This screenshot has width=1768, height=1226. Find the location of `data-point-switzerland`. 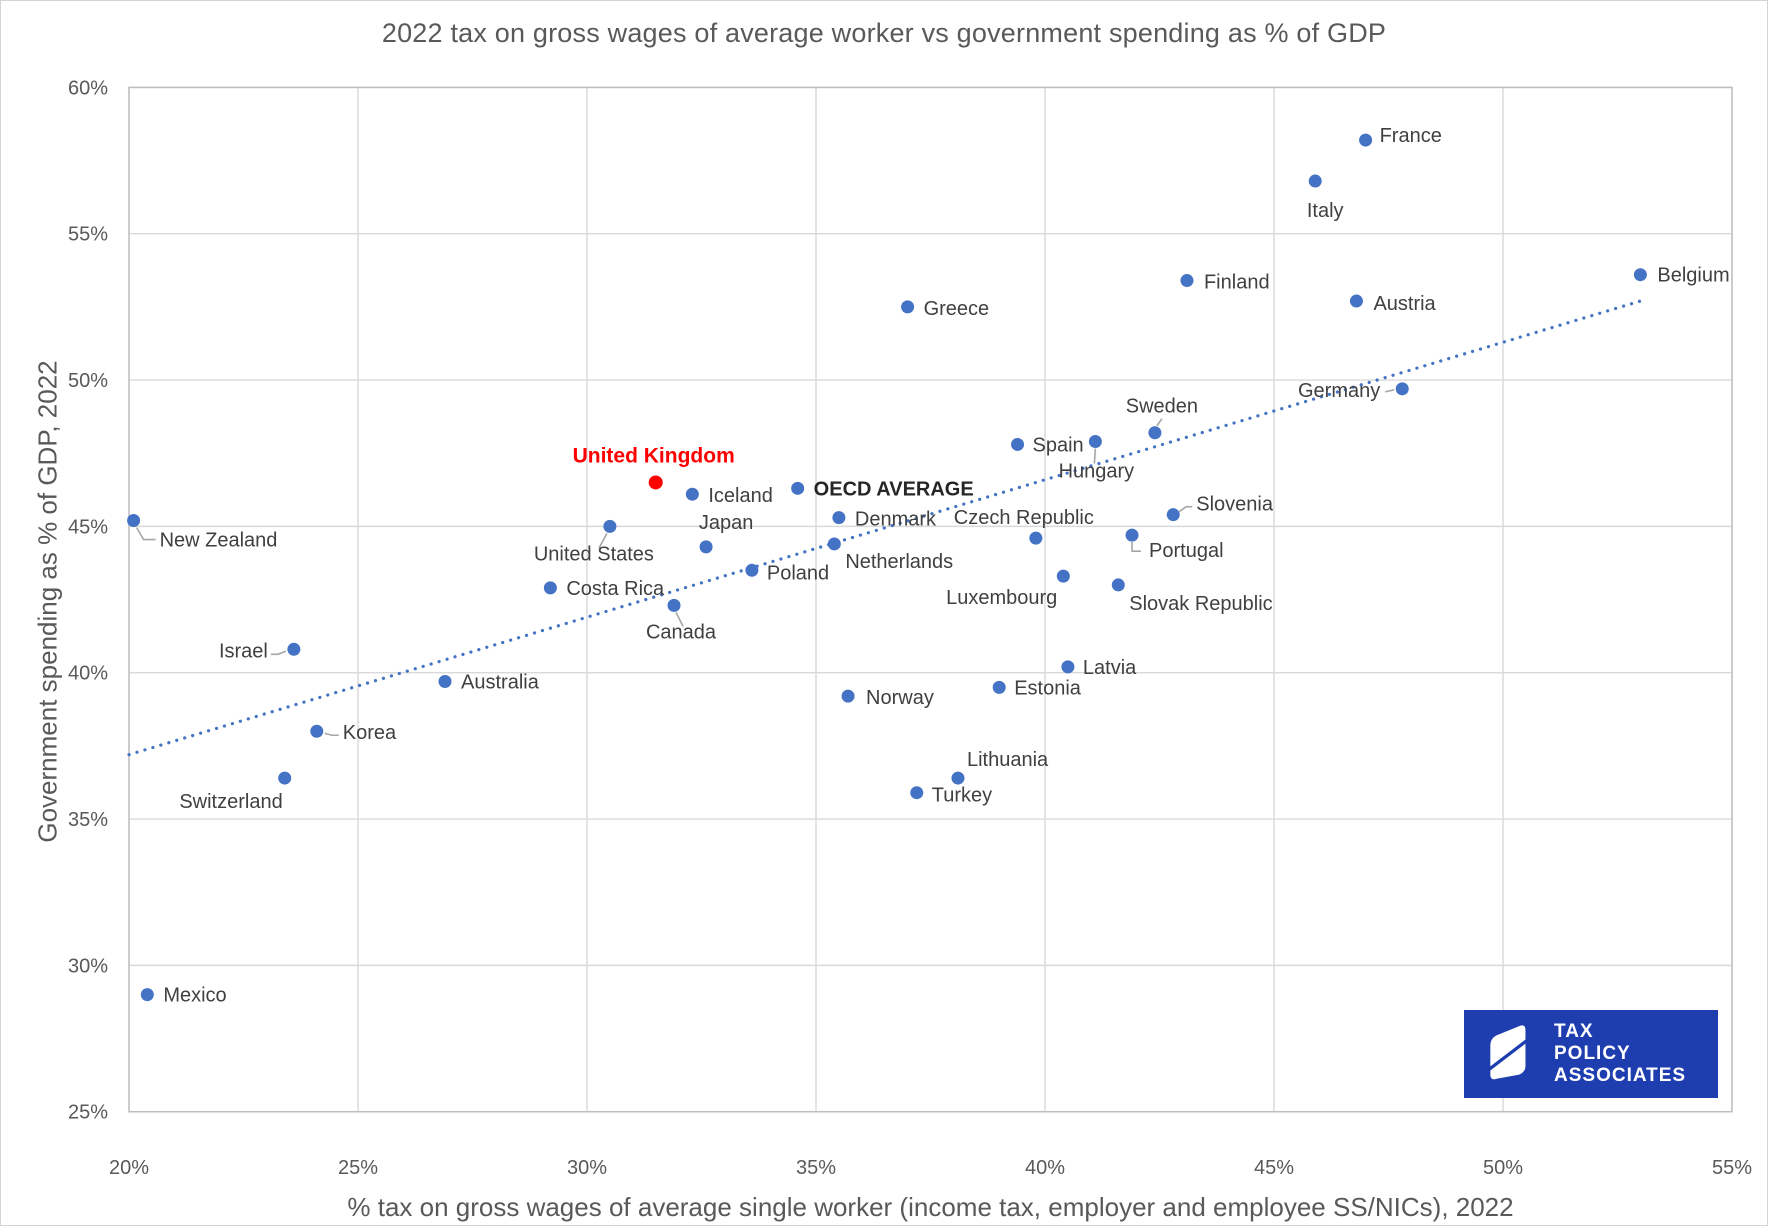

data-point-switzerland is located at coordinates (285, 778).